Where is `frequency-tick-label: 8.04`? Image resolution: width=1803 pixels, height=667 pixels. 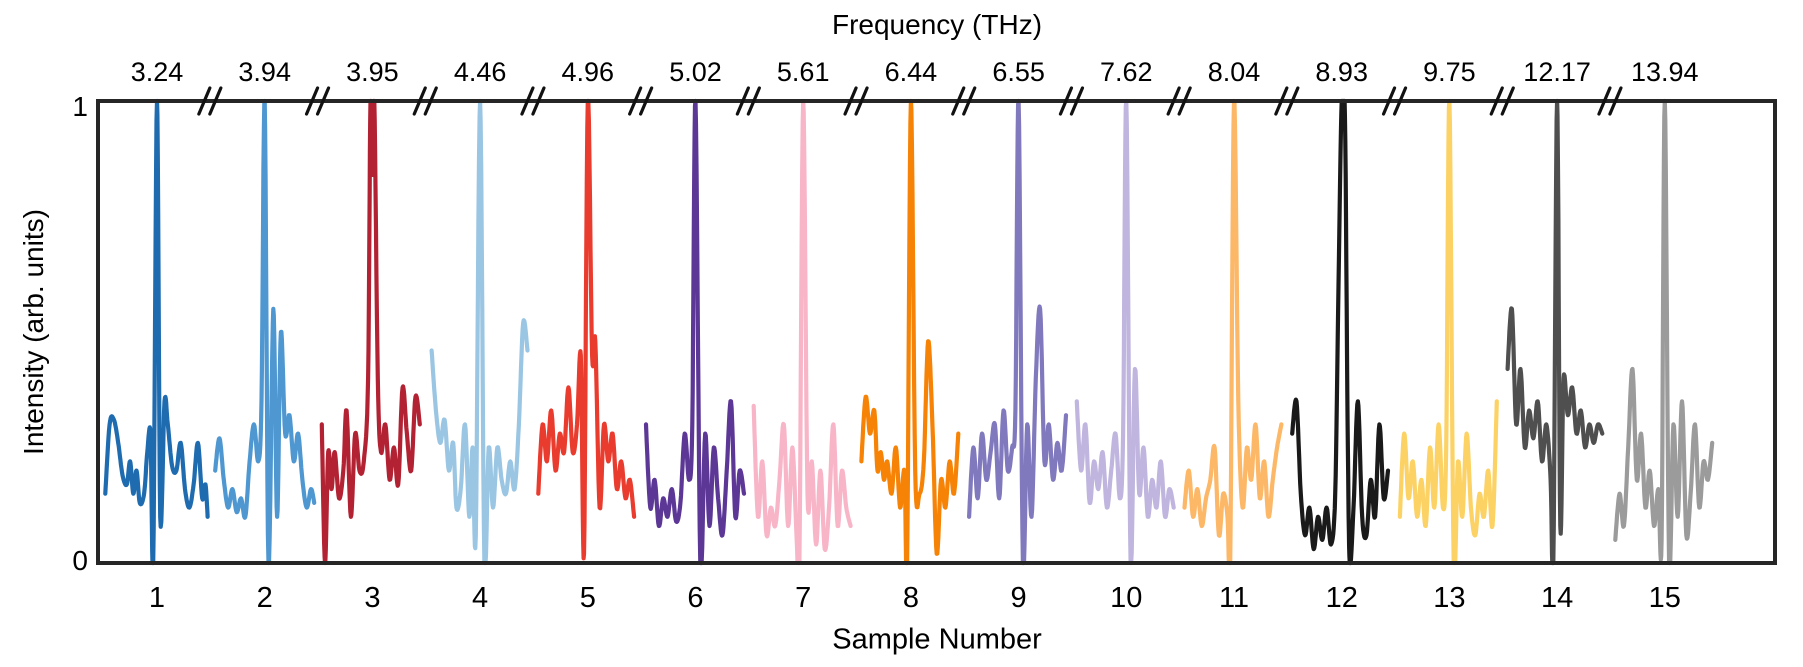 frequency-tick-label: 8.04 is located at coordinates (1234, 72).